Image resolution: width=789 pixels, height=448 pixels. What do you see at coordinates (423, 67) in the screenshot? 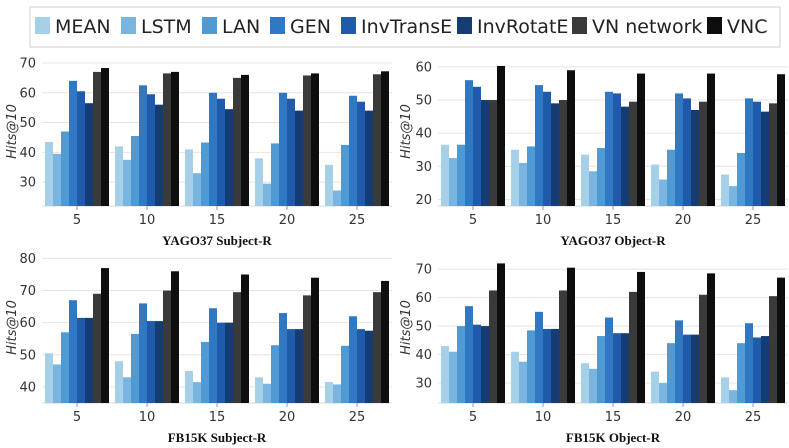
I see `y-tick-label: 60` at bounding box center [423, 67].